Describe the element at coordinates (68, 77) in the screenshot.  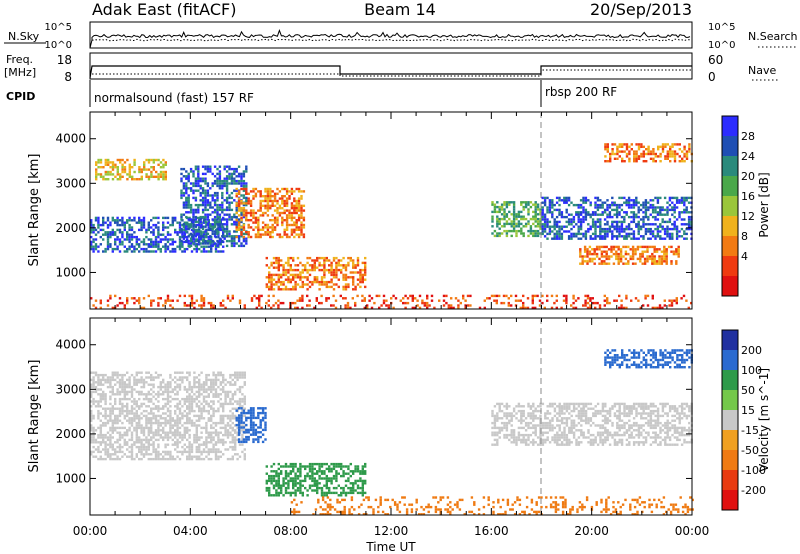
I see `freq-tick-8: 8` at that location.